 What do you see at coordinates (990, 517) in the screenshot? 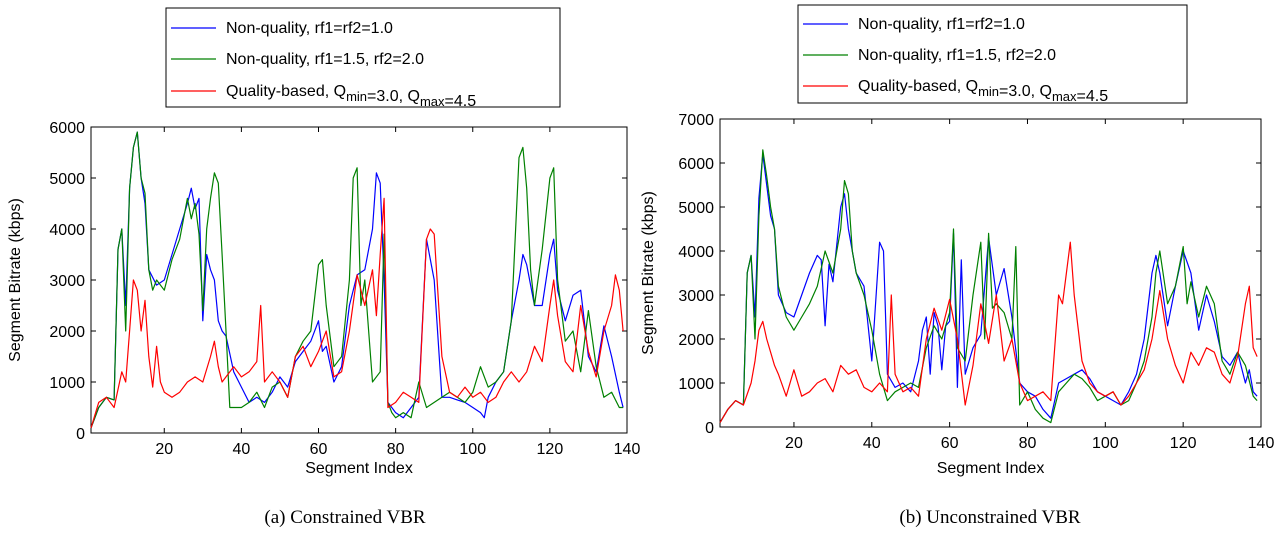
I see `figure-caption: (b) Unconstrained VBR` at bounding box center [990, 517].